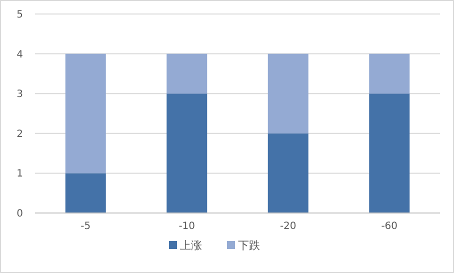  Describe the element at coordinates (19, 134) in the screenshot. I see `y-tick-label: 2` at that location.